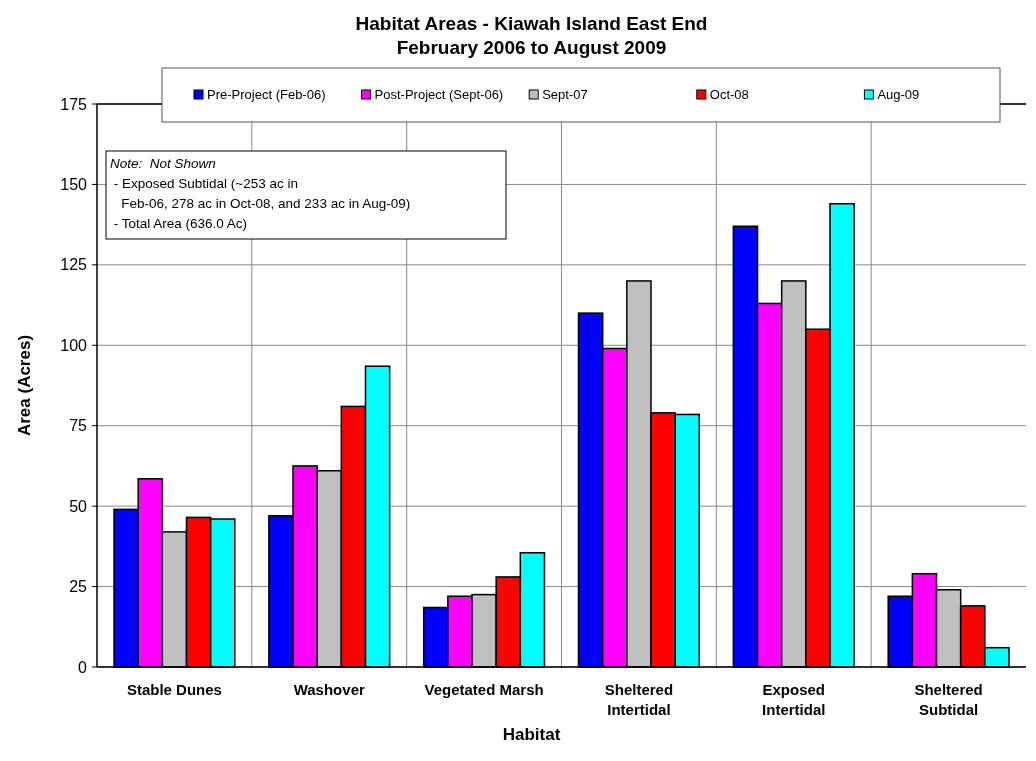 Image resolution: width=1036 pixels, height=761 pixels. Describe the element at coordinates (179, 223) in the screenshot. I see `annotation: - Total Area (636.0 Ac)` at that location.